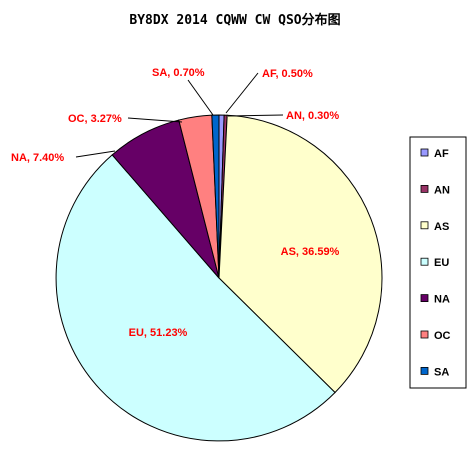 The height and width of the screenshot is (456, 475). Describe the element at coordinates (441, 263) in the screenshot. I see `legend-label-eu: EU` at that location.